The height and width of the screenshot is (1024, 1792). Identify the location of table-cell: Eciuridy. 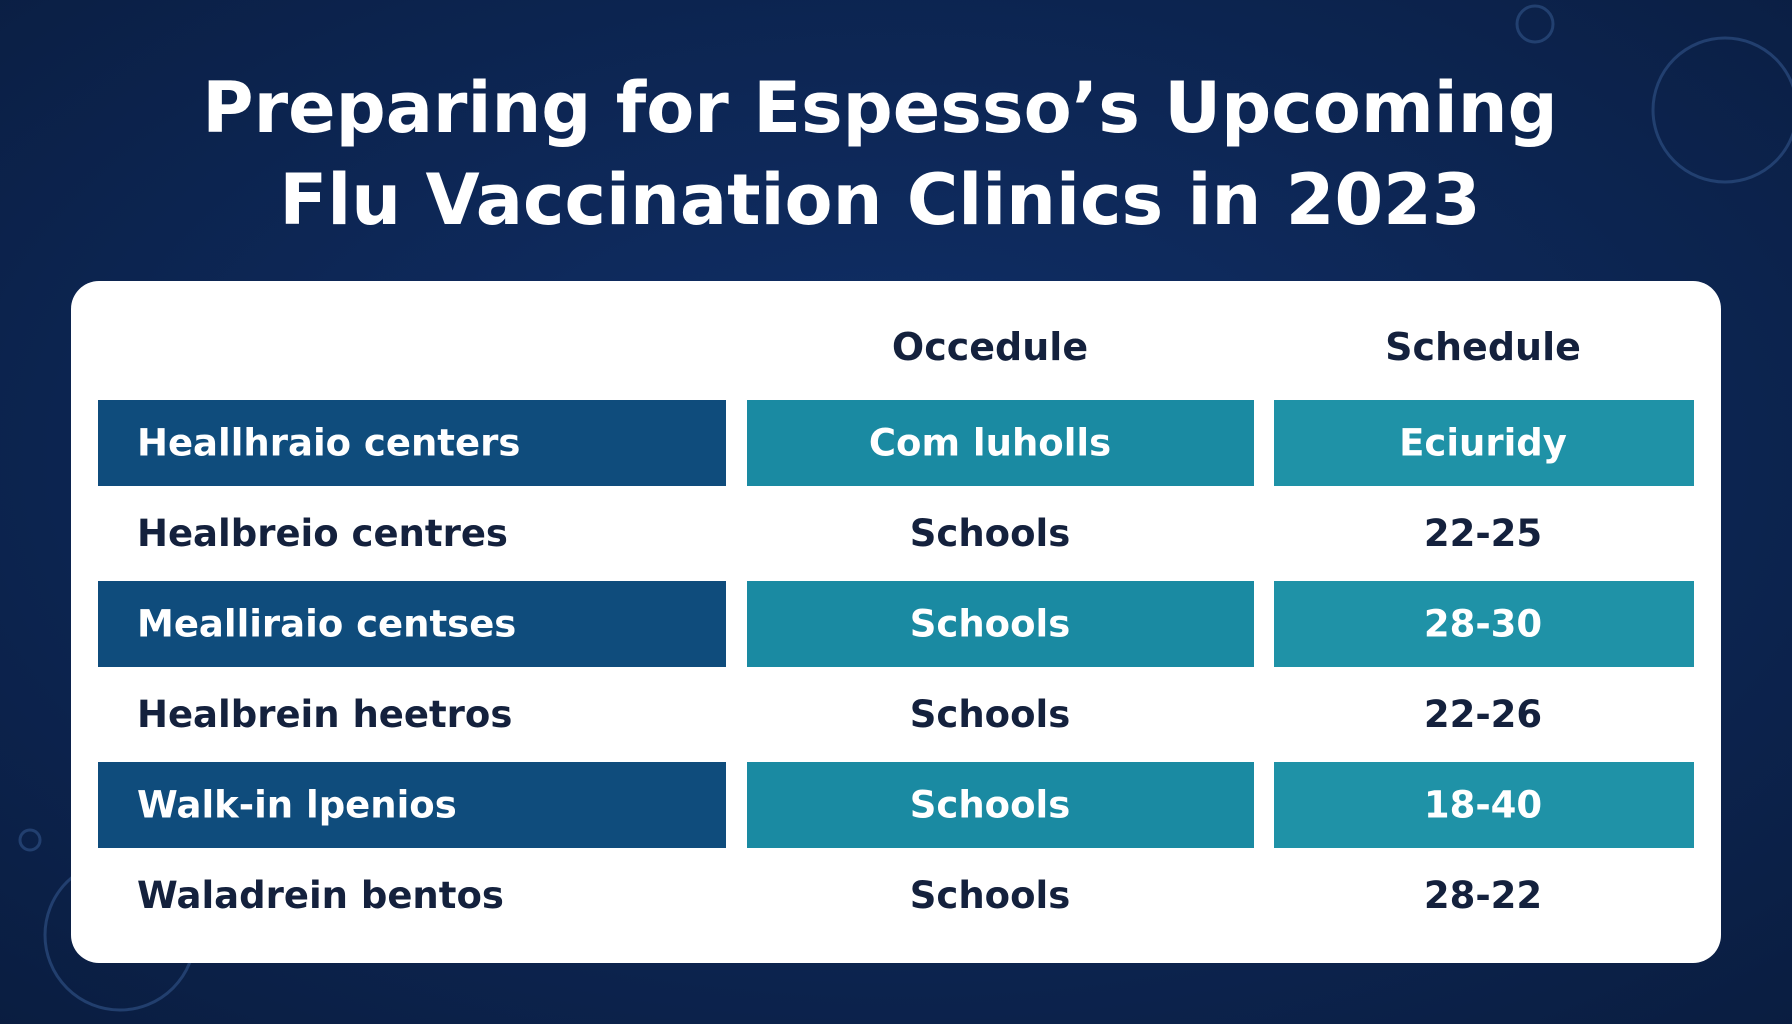
(1483, 443).